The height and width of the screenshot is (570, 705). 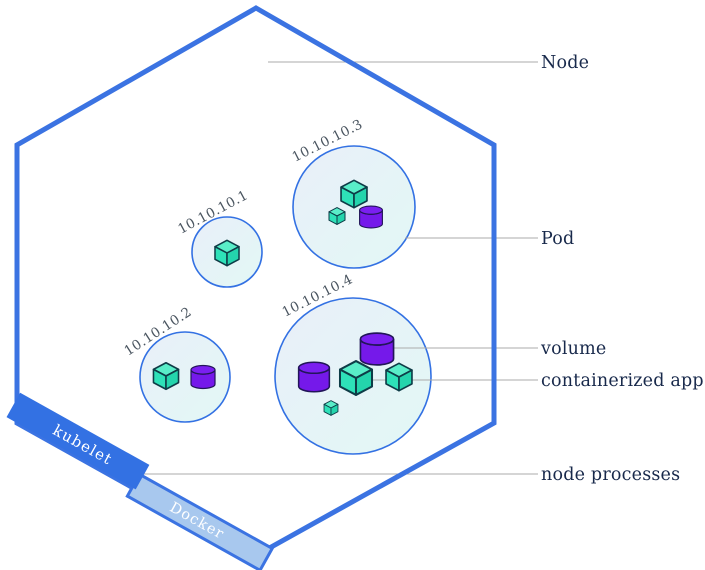 What do you see at coordinates (557, 239) in the screenshot?
I see `pod-label: Pod` at bounding box center [557, 239].